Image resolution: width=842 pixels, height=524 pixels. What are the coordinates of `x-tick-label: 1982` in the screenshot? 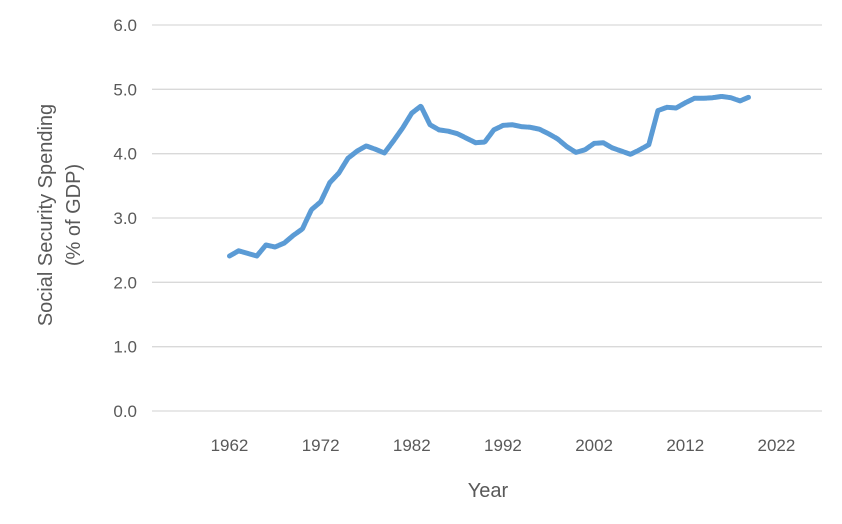 It's located at (412, 445).